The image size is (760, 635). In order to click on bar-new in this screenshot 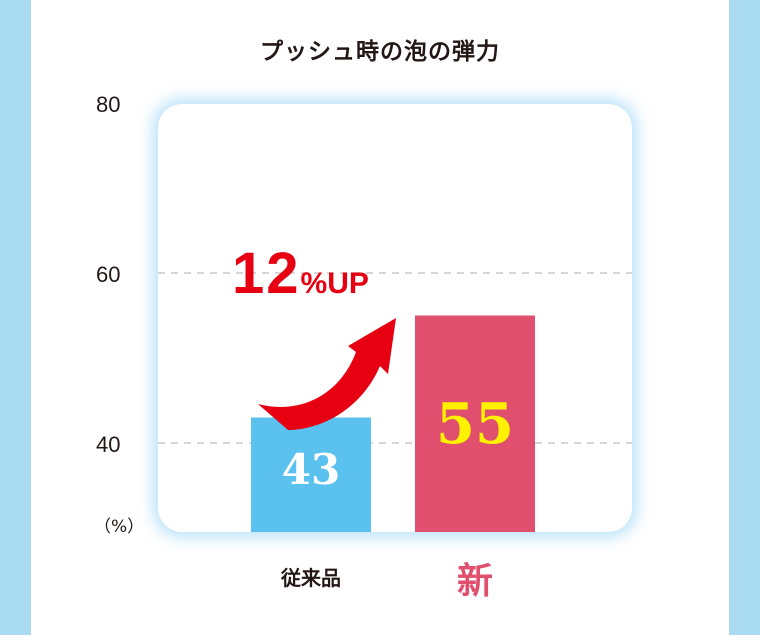, I will do `click(475, 423)`.